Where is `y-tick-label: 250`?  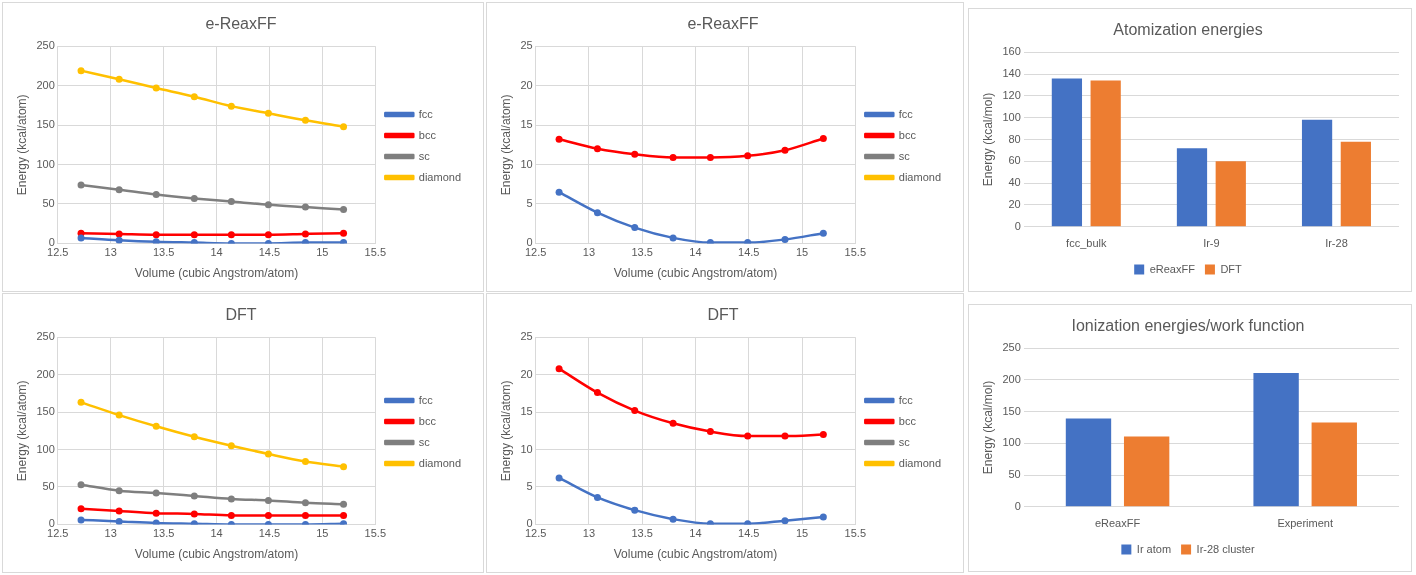
y-tick-label: 250 is located at coordinates (45, 336).